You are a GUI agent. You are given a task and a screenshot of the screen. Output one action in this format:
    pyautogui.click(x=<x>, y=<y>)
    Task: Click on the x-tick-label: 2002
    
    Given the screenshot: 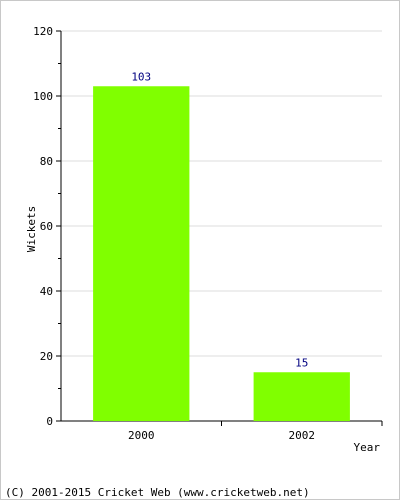 What is the action you would take?
    pyautogui.click(x=302, y=435)
    